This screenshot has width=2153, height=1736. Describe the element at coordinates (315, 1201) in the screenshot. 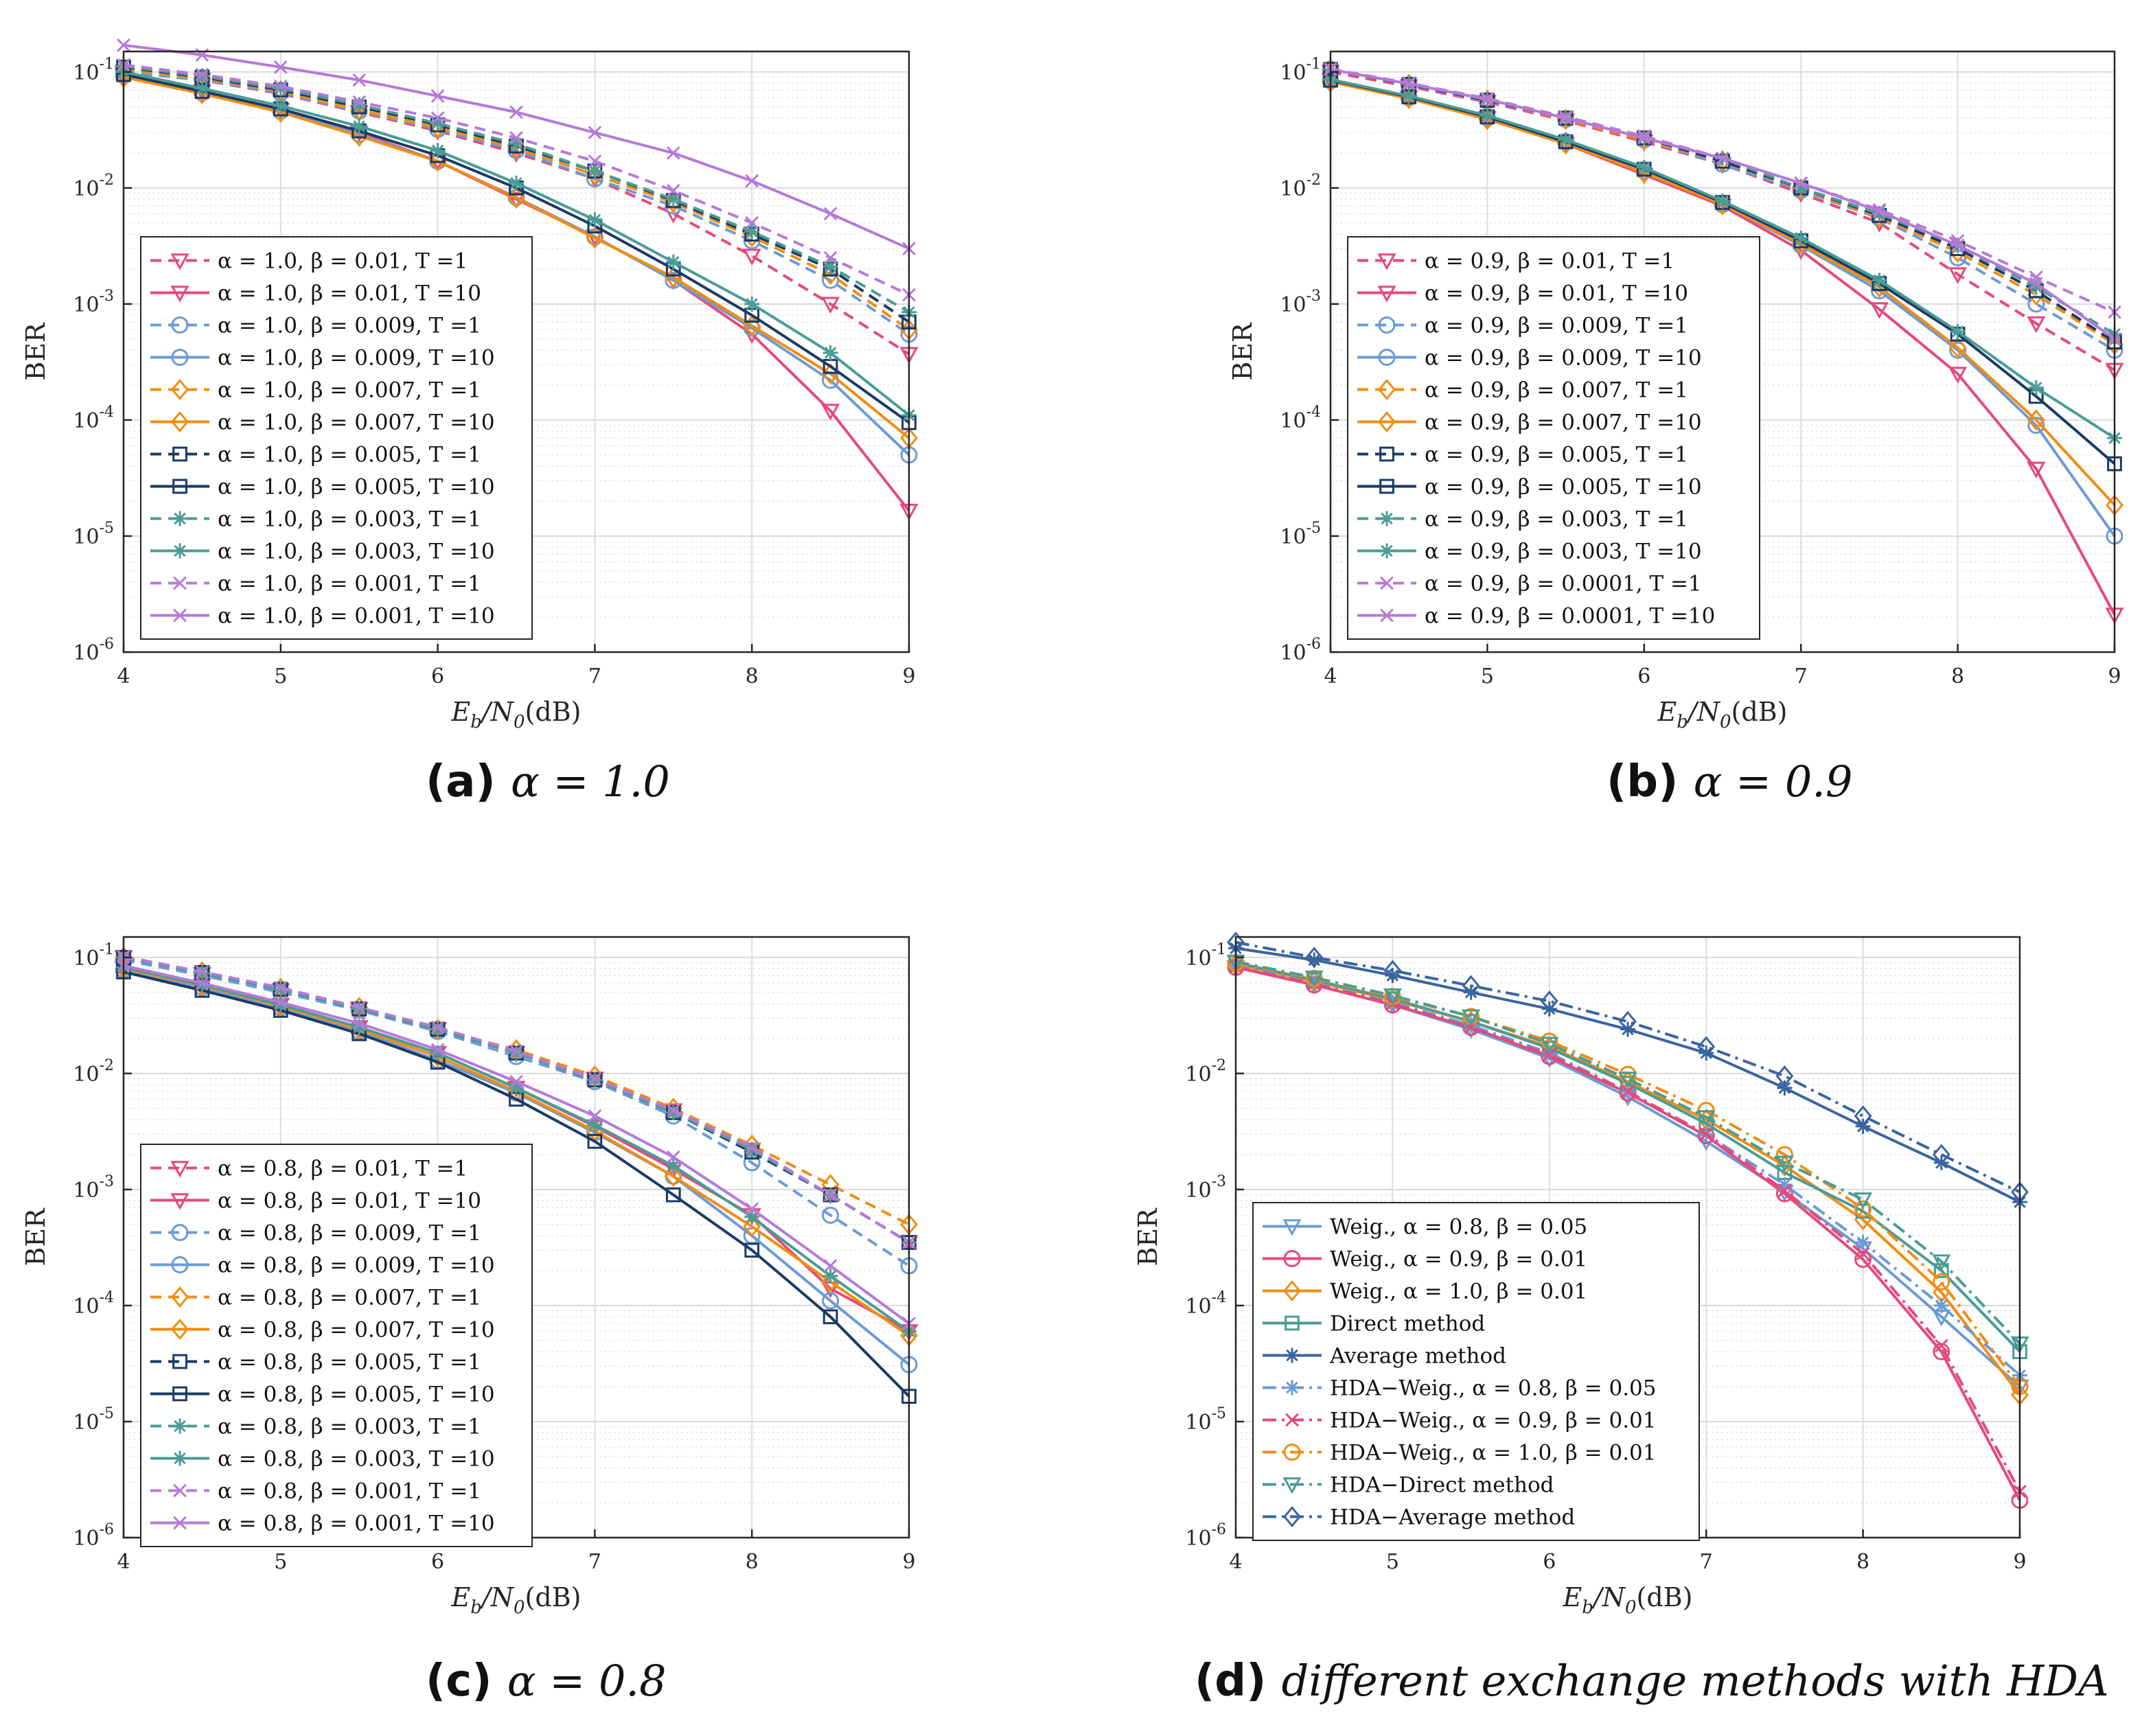

I see `legend-item: α = 0.8, β = 0.01, T =10` at that location.